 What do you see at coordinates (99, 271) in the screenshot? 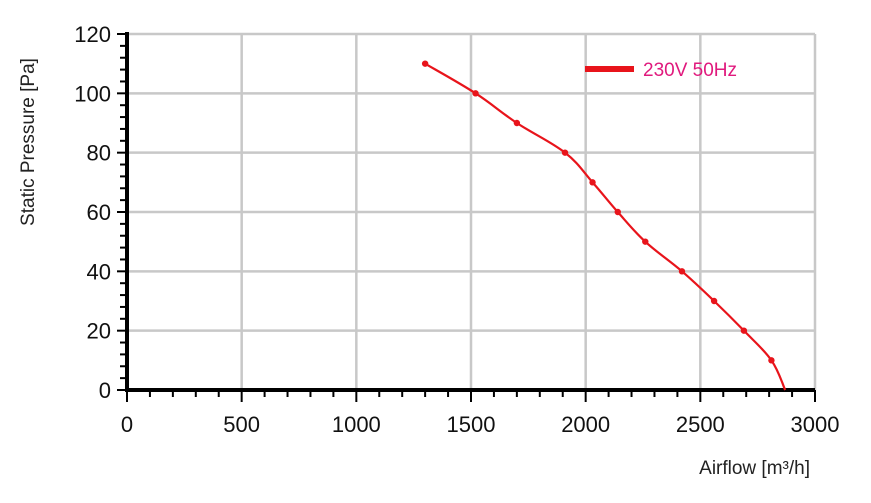
I see `y-tick-label: 40` at bounding box center [99, 271].